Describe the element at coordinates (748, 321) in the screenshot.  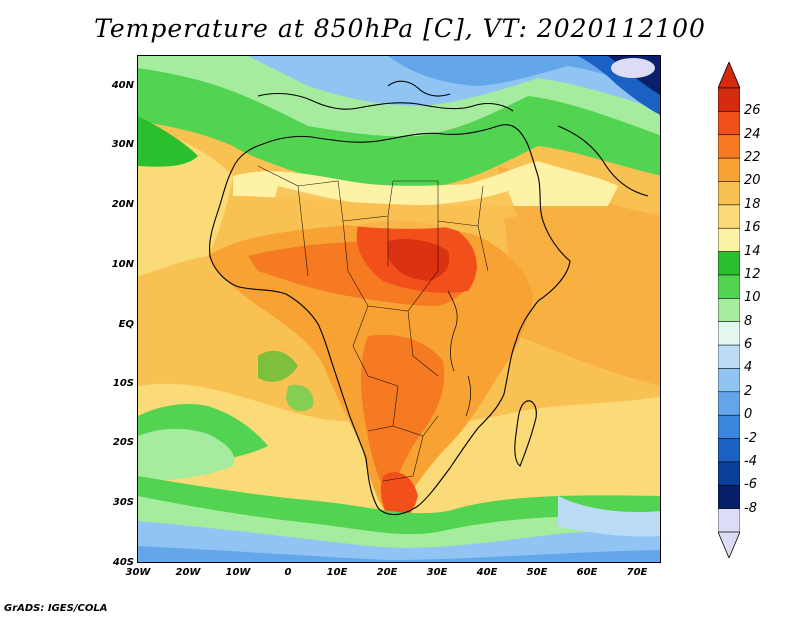
I see `colorbar-tick-label: 8` at that location.